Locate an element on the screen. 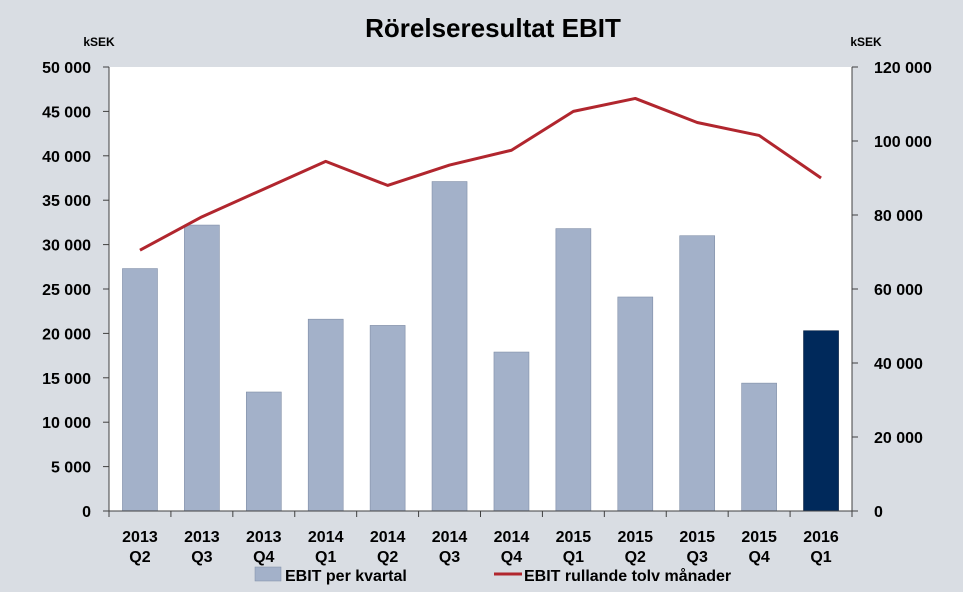 This screenshot has width=963, height=592. left-tick-label: 25 000 is located at coordinates (66, 290).